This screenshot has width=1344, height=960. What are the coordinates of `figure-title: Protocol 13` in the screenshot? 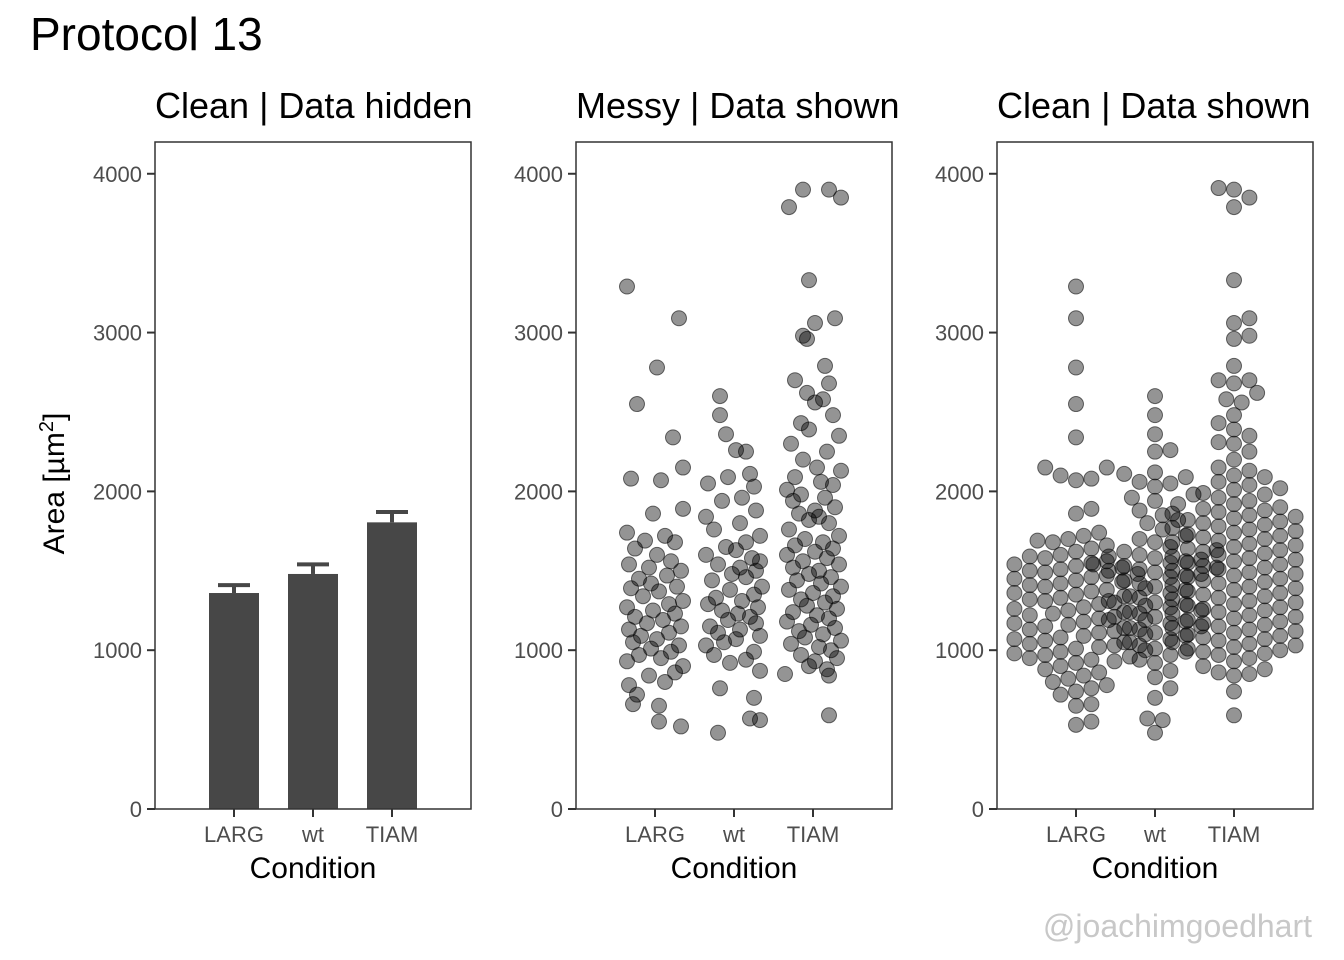 It's located at (146, 34).